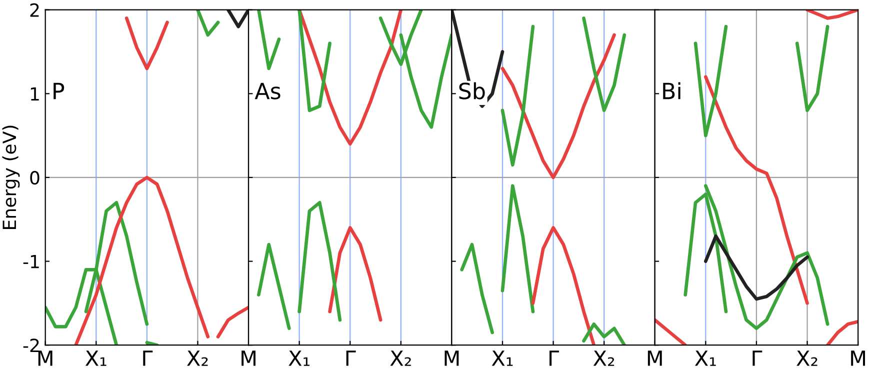 This screenshot has height=378, width=872. I want to click on y-tick-label: 0, so click(35, 177).